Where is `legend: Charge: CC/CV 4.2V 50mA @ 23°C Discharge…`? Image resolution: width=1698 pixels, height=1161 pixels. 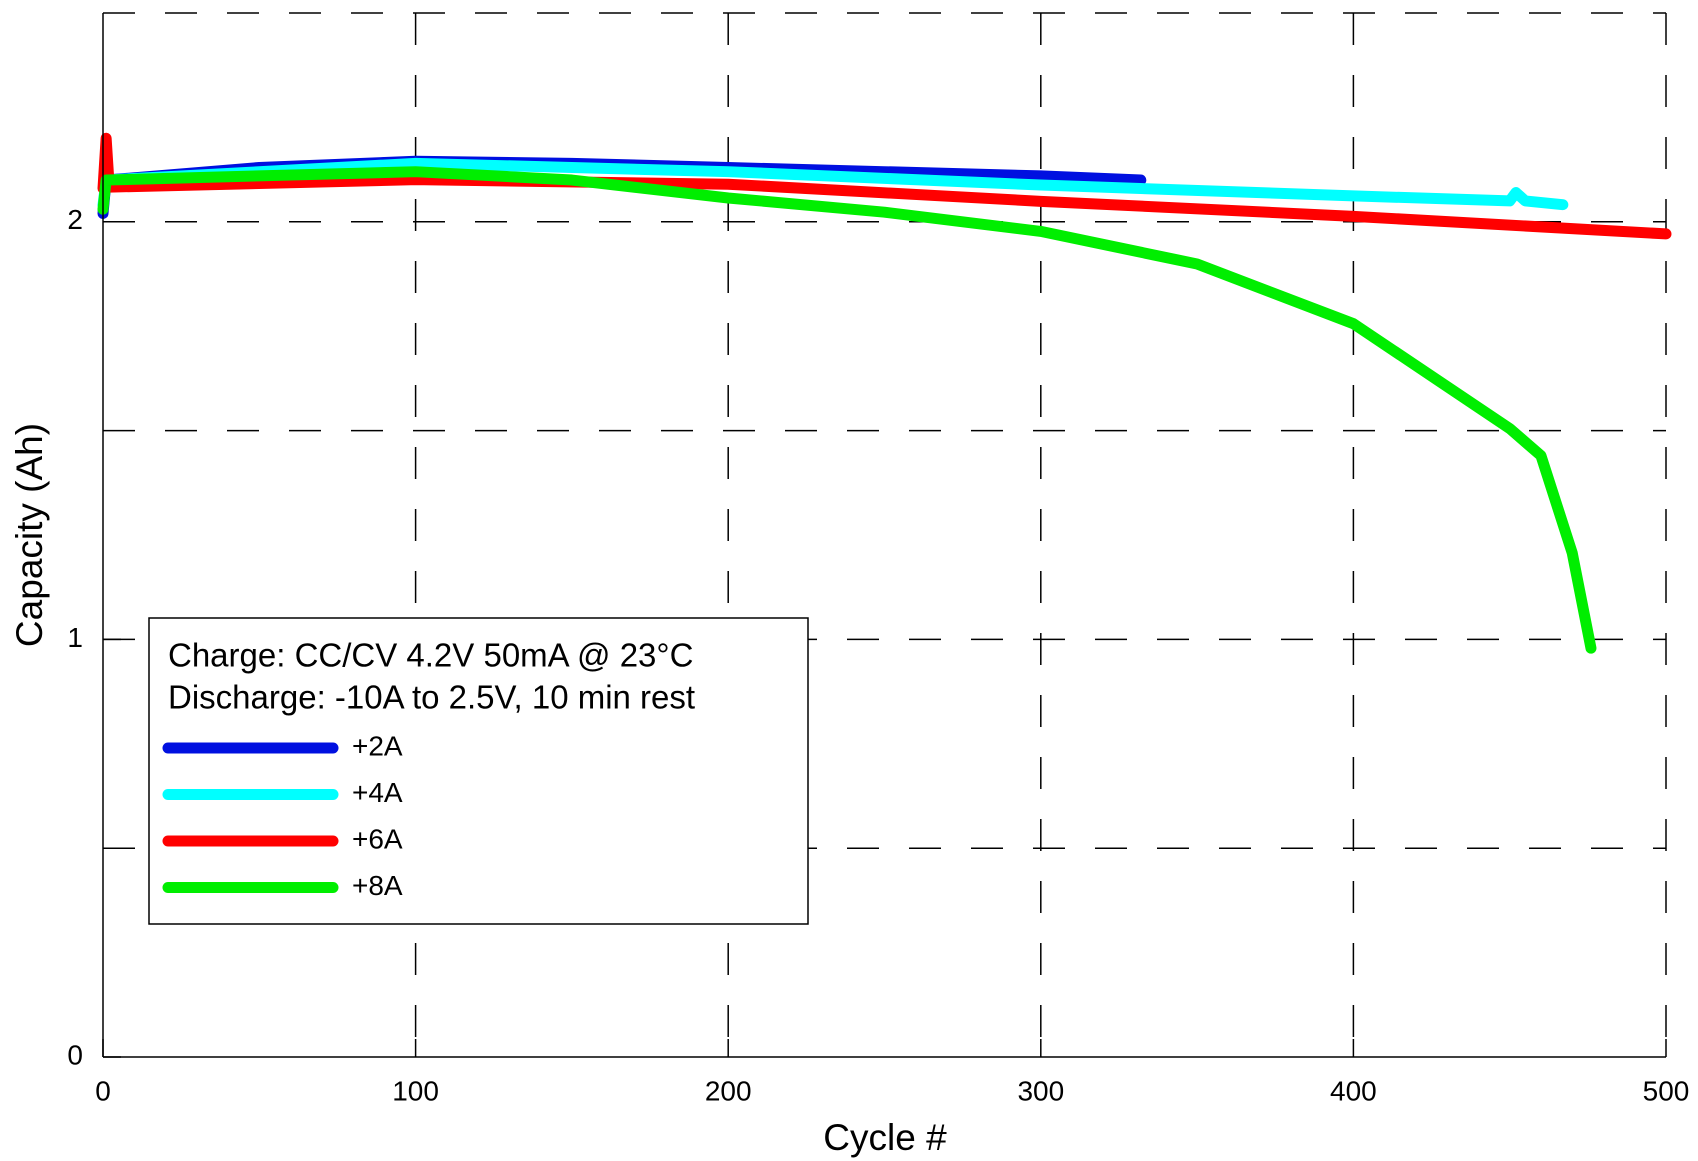 legend: Charge: CC/CV 4.2V 50mA @ 23°C Discharge… is located at coordinates (478, 771).